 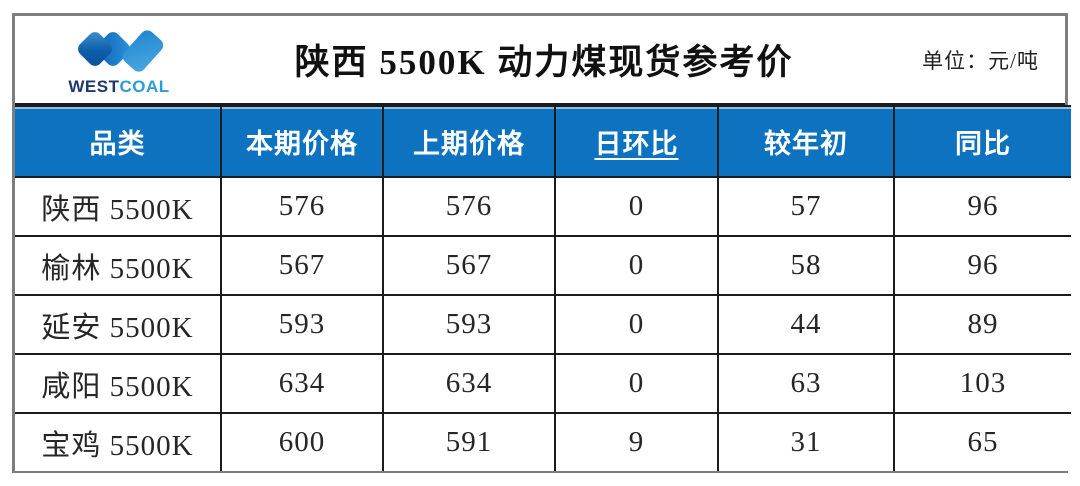 I want to click on column-header-current-price: 本期价格, so click(x=302, y=141).